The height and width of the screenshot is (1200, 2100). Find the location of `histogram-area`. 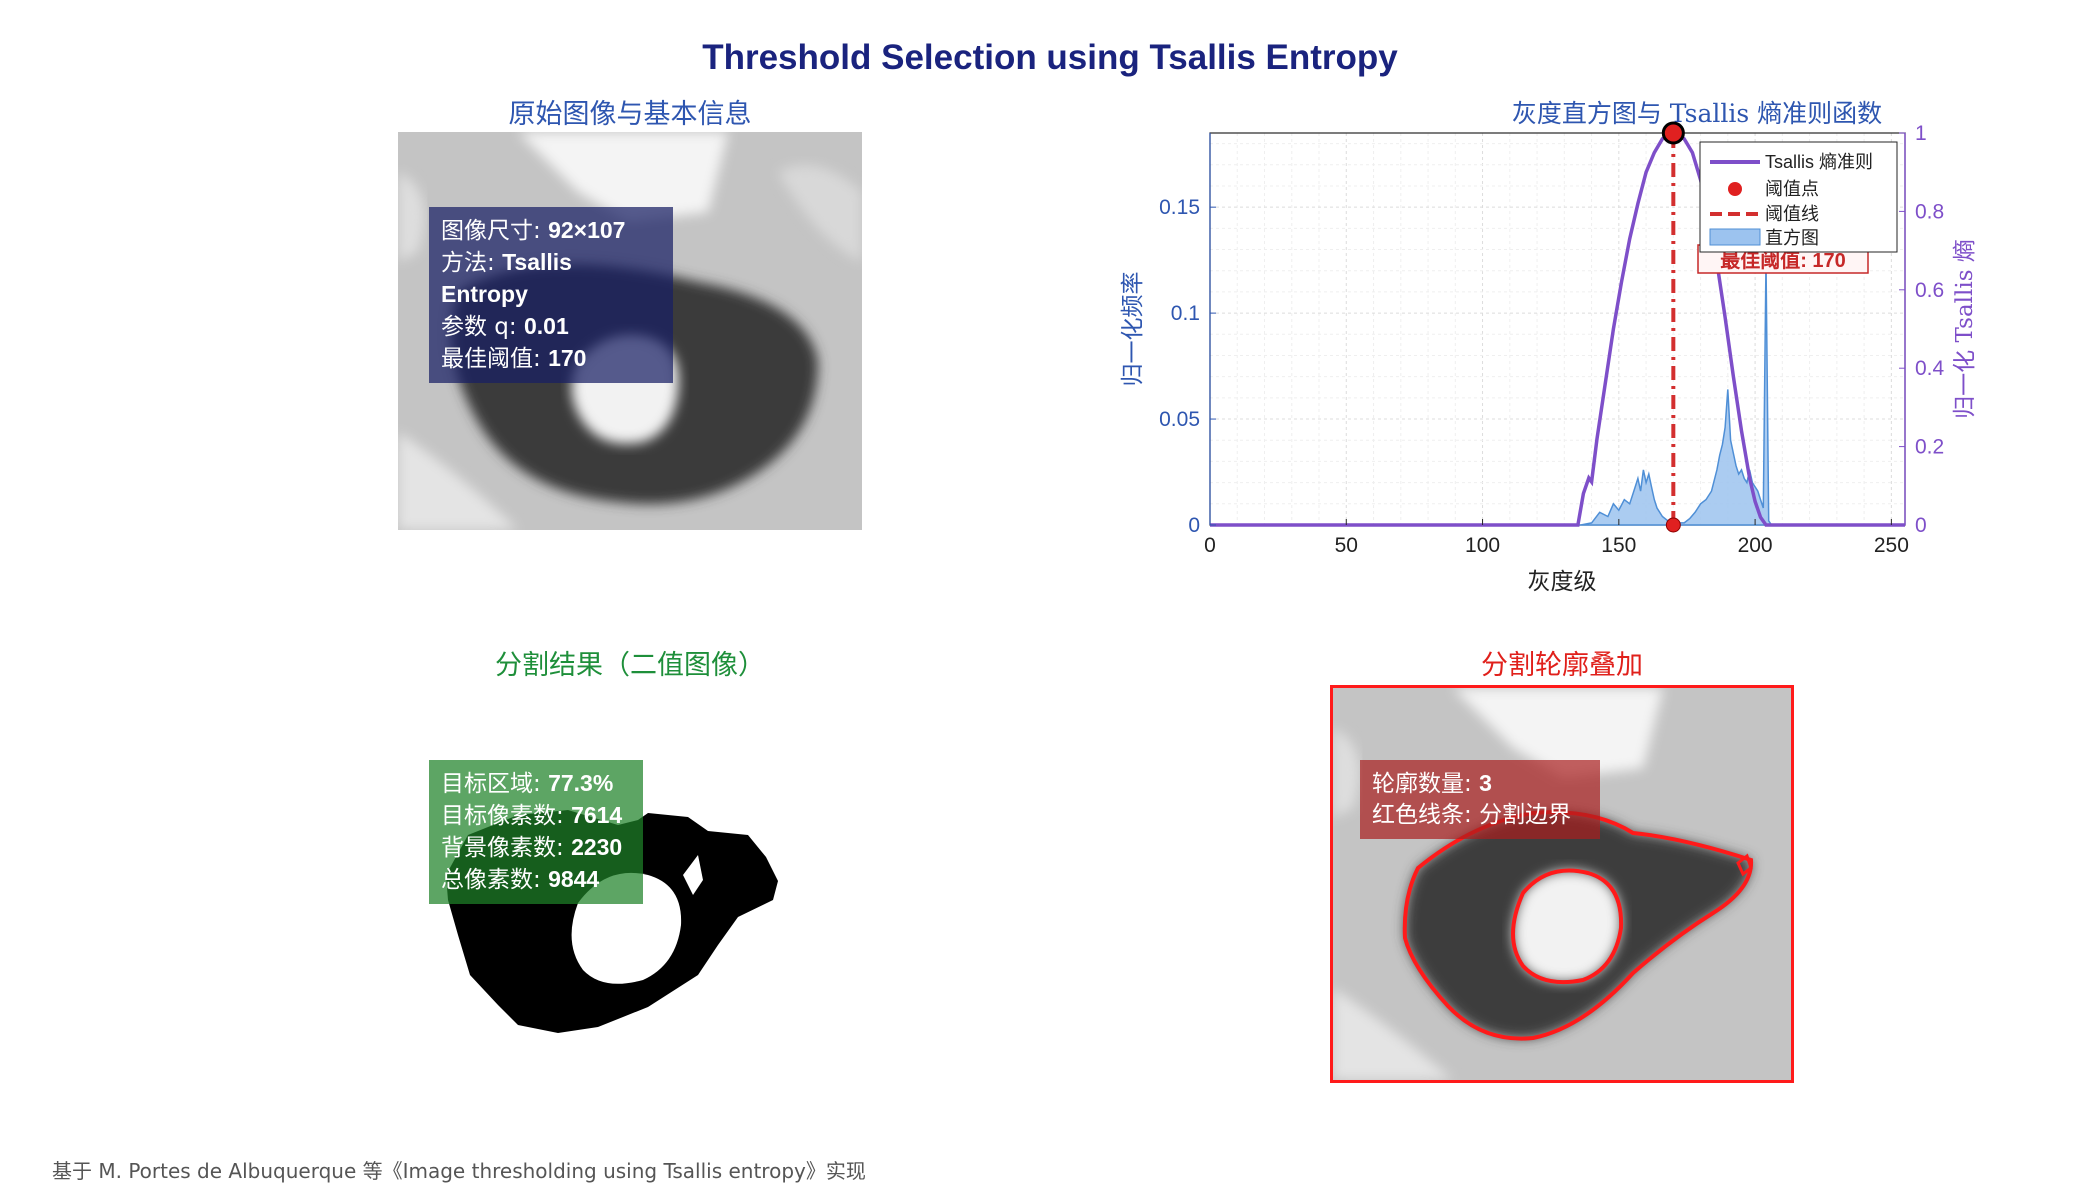

histogram-area is located at coordinates (1557, 393).